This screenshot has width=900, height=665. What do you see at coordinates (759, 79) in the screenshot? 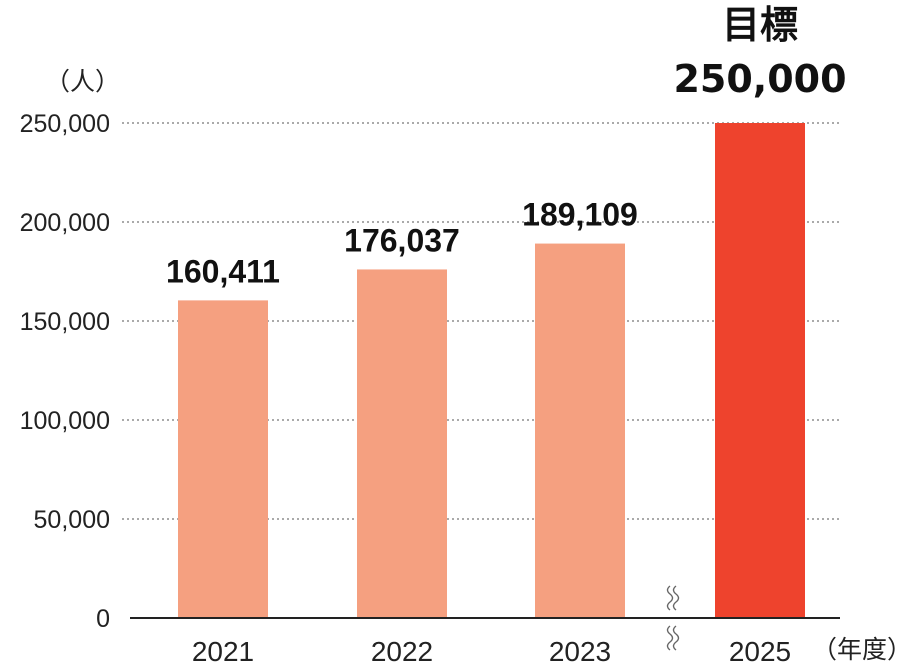
I see `target-value-label: 250,000` at bounding box center [759, 79].